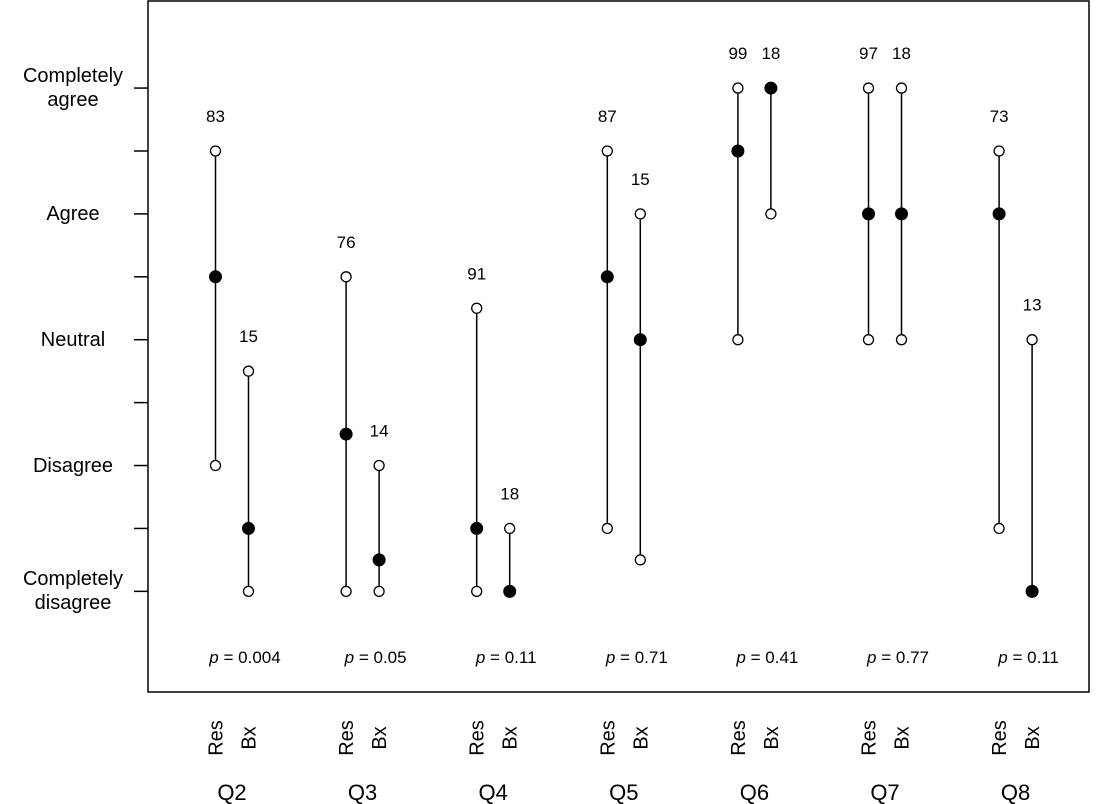 The width and height of the screenshot is (1100, 804). Describe the element at coordinates (73, 339) in the screenshot. I see `y-tick-label: Neutral` at that location.